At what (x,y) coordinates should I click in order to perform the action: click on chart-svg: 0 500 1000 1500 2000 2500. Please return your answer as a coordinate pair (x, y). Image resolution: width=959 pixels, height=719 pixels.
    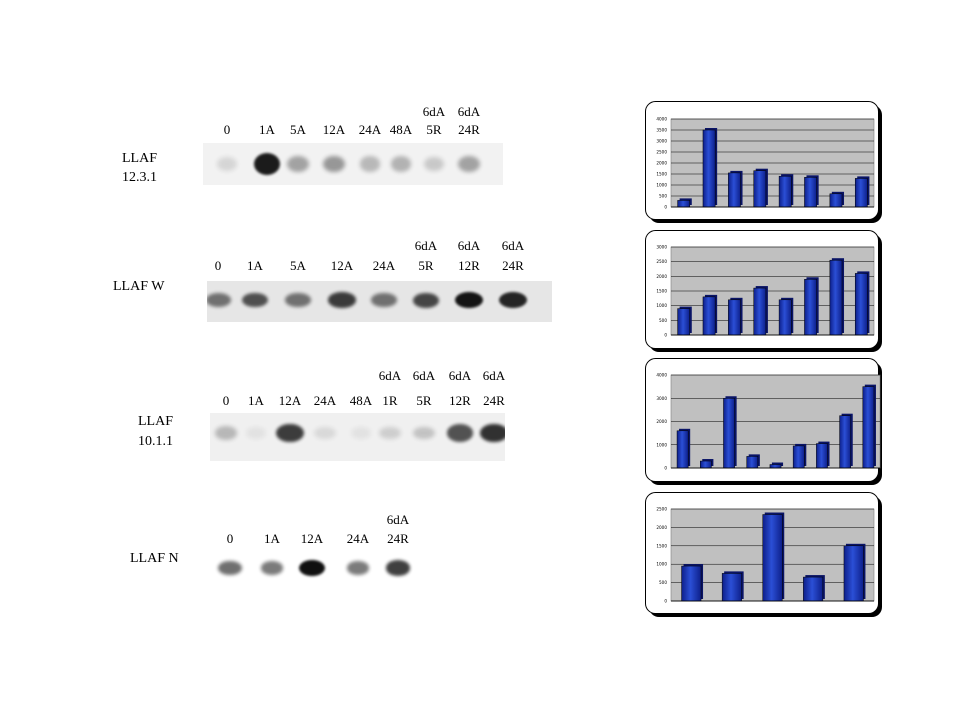
    Looking at the image, I should click on (763, 554).